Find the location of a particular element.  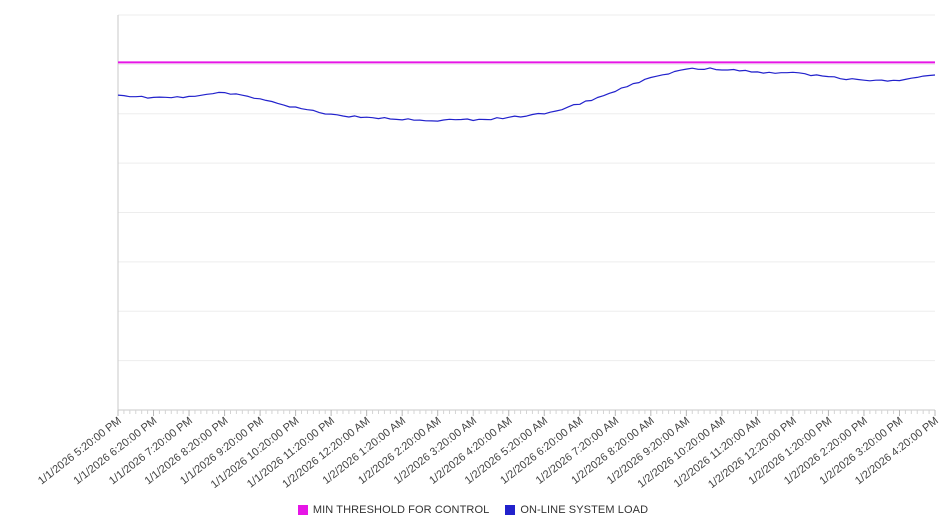

system-load-line is located at coordinates (526, 94).